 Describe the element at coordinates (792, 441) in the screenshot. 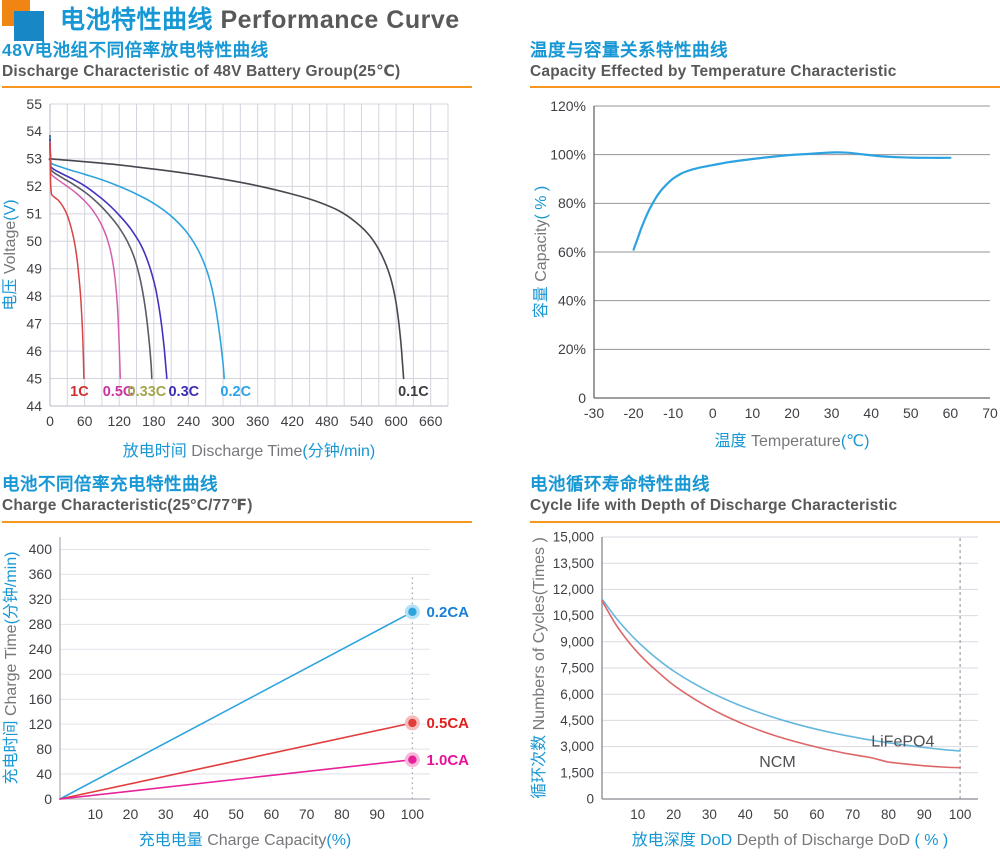

I see `x-axis-label: 温度 Temperature(℃)` at that location.